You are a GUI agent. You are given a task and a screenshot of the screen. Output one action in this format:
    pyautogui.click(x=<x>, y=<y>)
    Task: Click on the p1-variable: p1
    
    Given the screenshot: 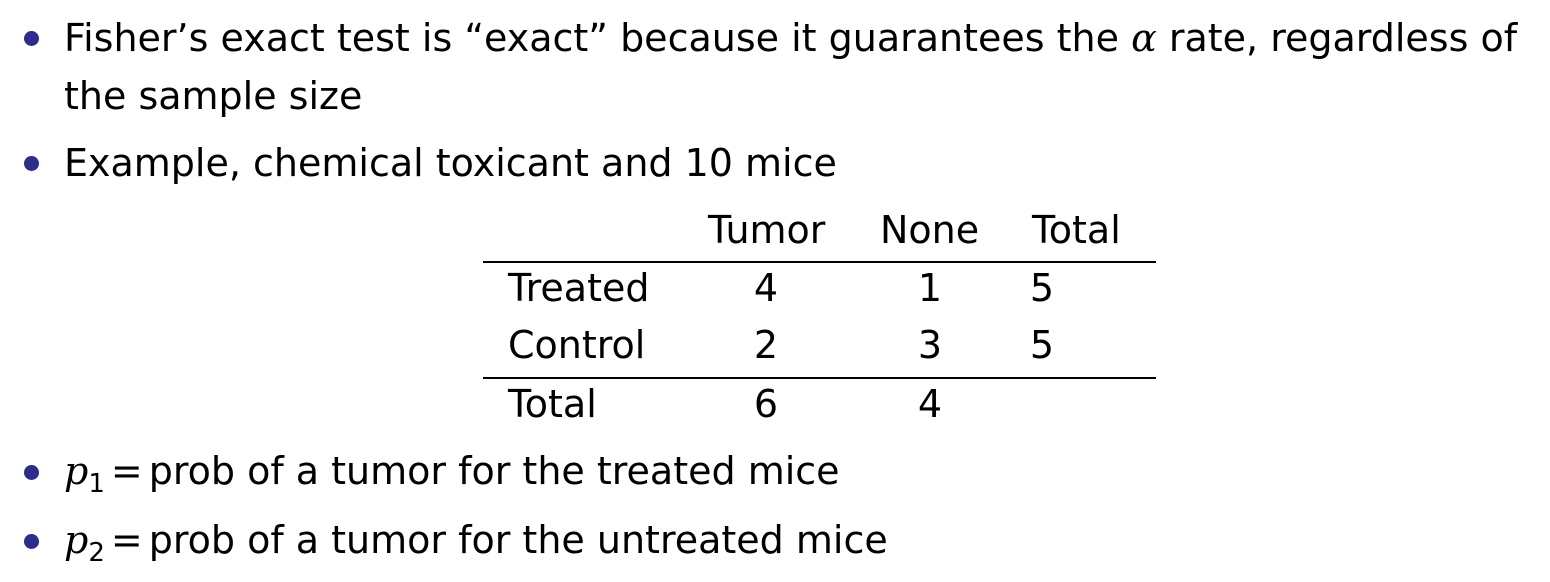 What is the action you would take?
    pyautogui.click(x=84, y=474)
    